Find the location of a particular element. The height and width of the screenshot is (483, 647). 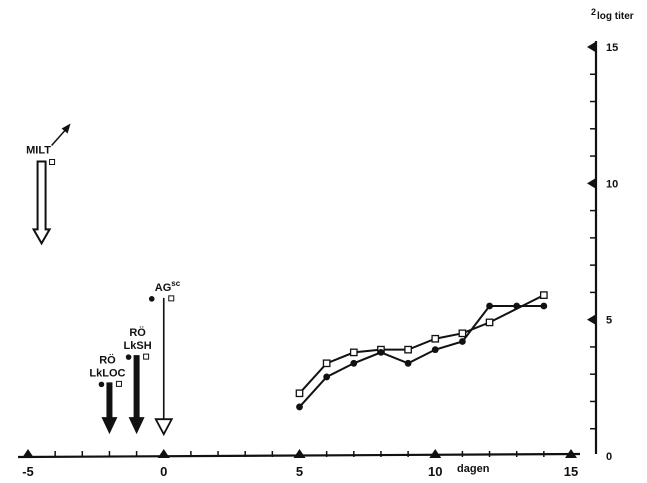

x-tick-label: -5 is located at coordinates (28, 471).